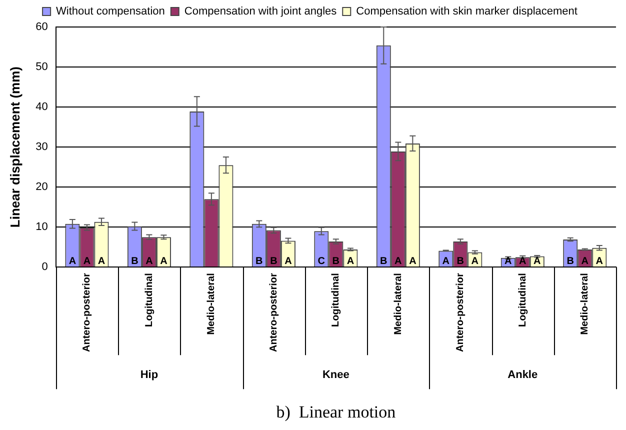 The height and width of the screenshot is (430, 626). Describe the element at coordinates (42, 67) in the screenshot. I see `y-tick-label: 50` at that location.